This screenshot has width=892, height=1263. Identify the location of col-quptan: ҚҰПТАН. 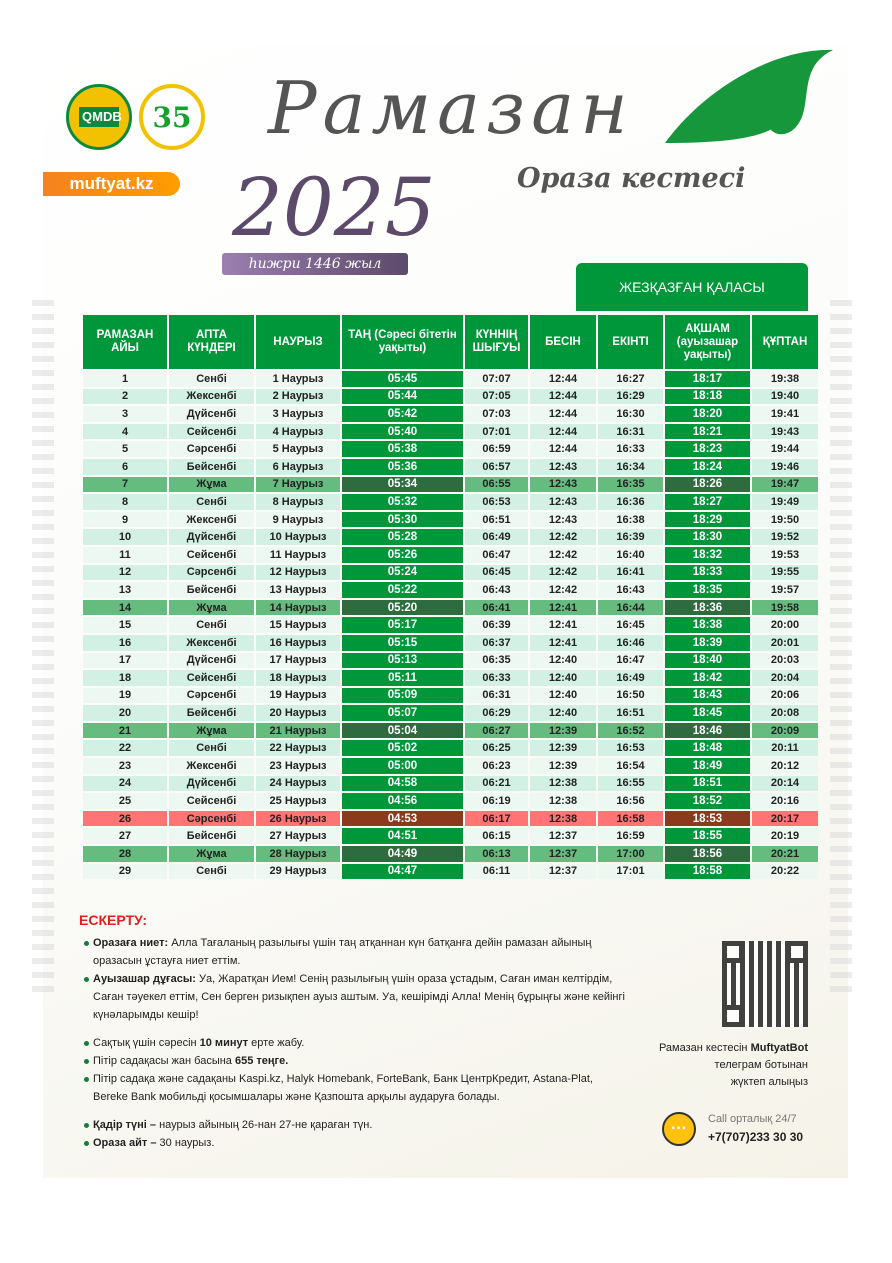
(785, 342).